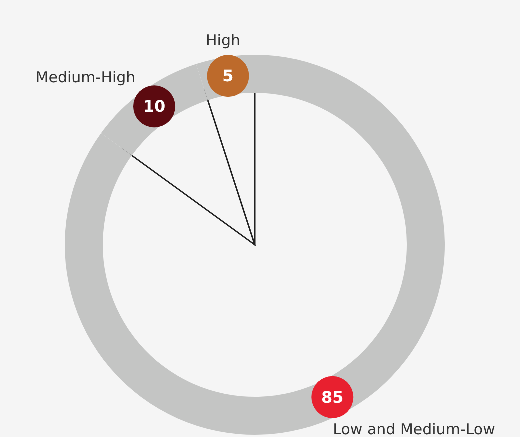 This screenshot has height=437, width=520. Describe the element at coordinates (414, 428) in the screenshot. I see `slice-label: Low and Medium-Low` at that location.